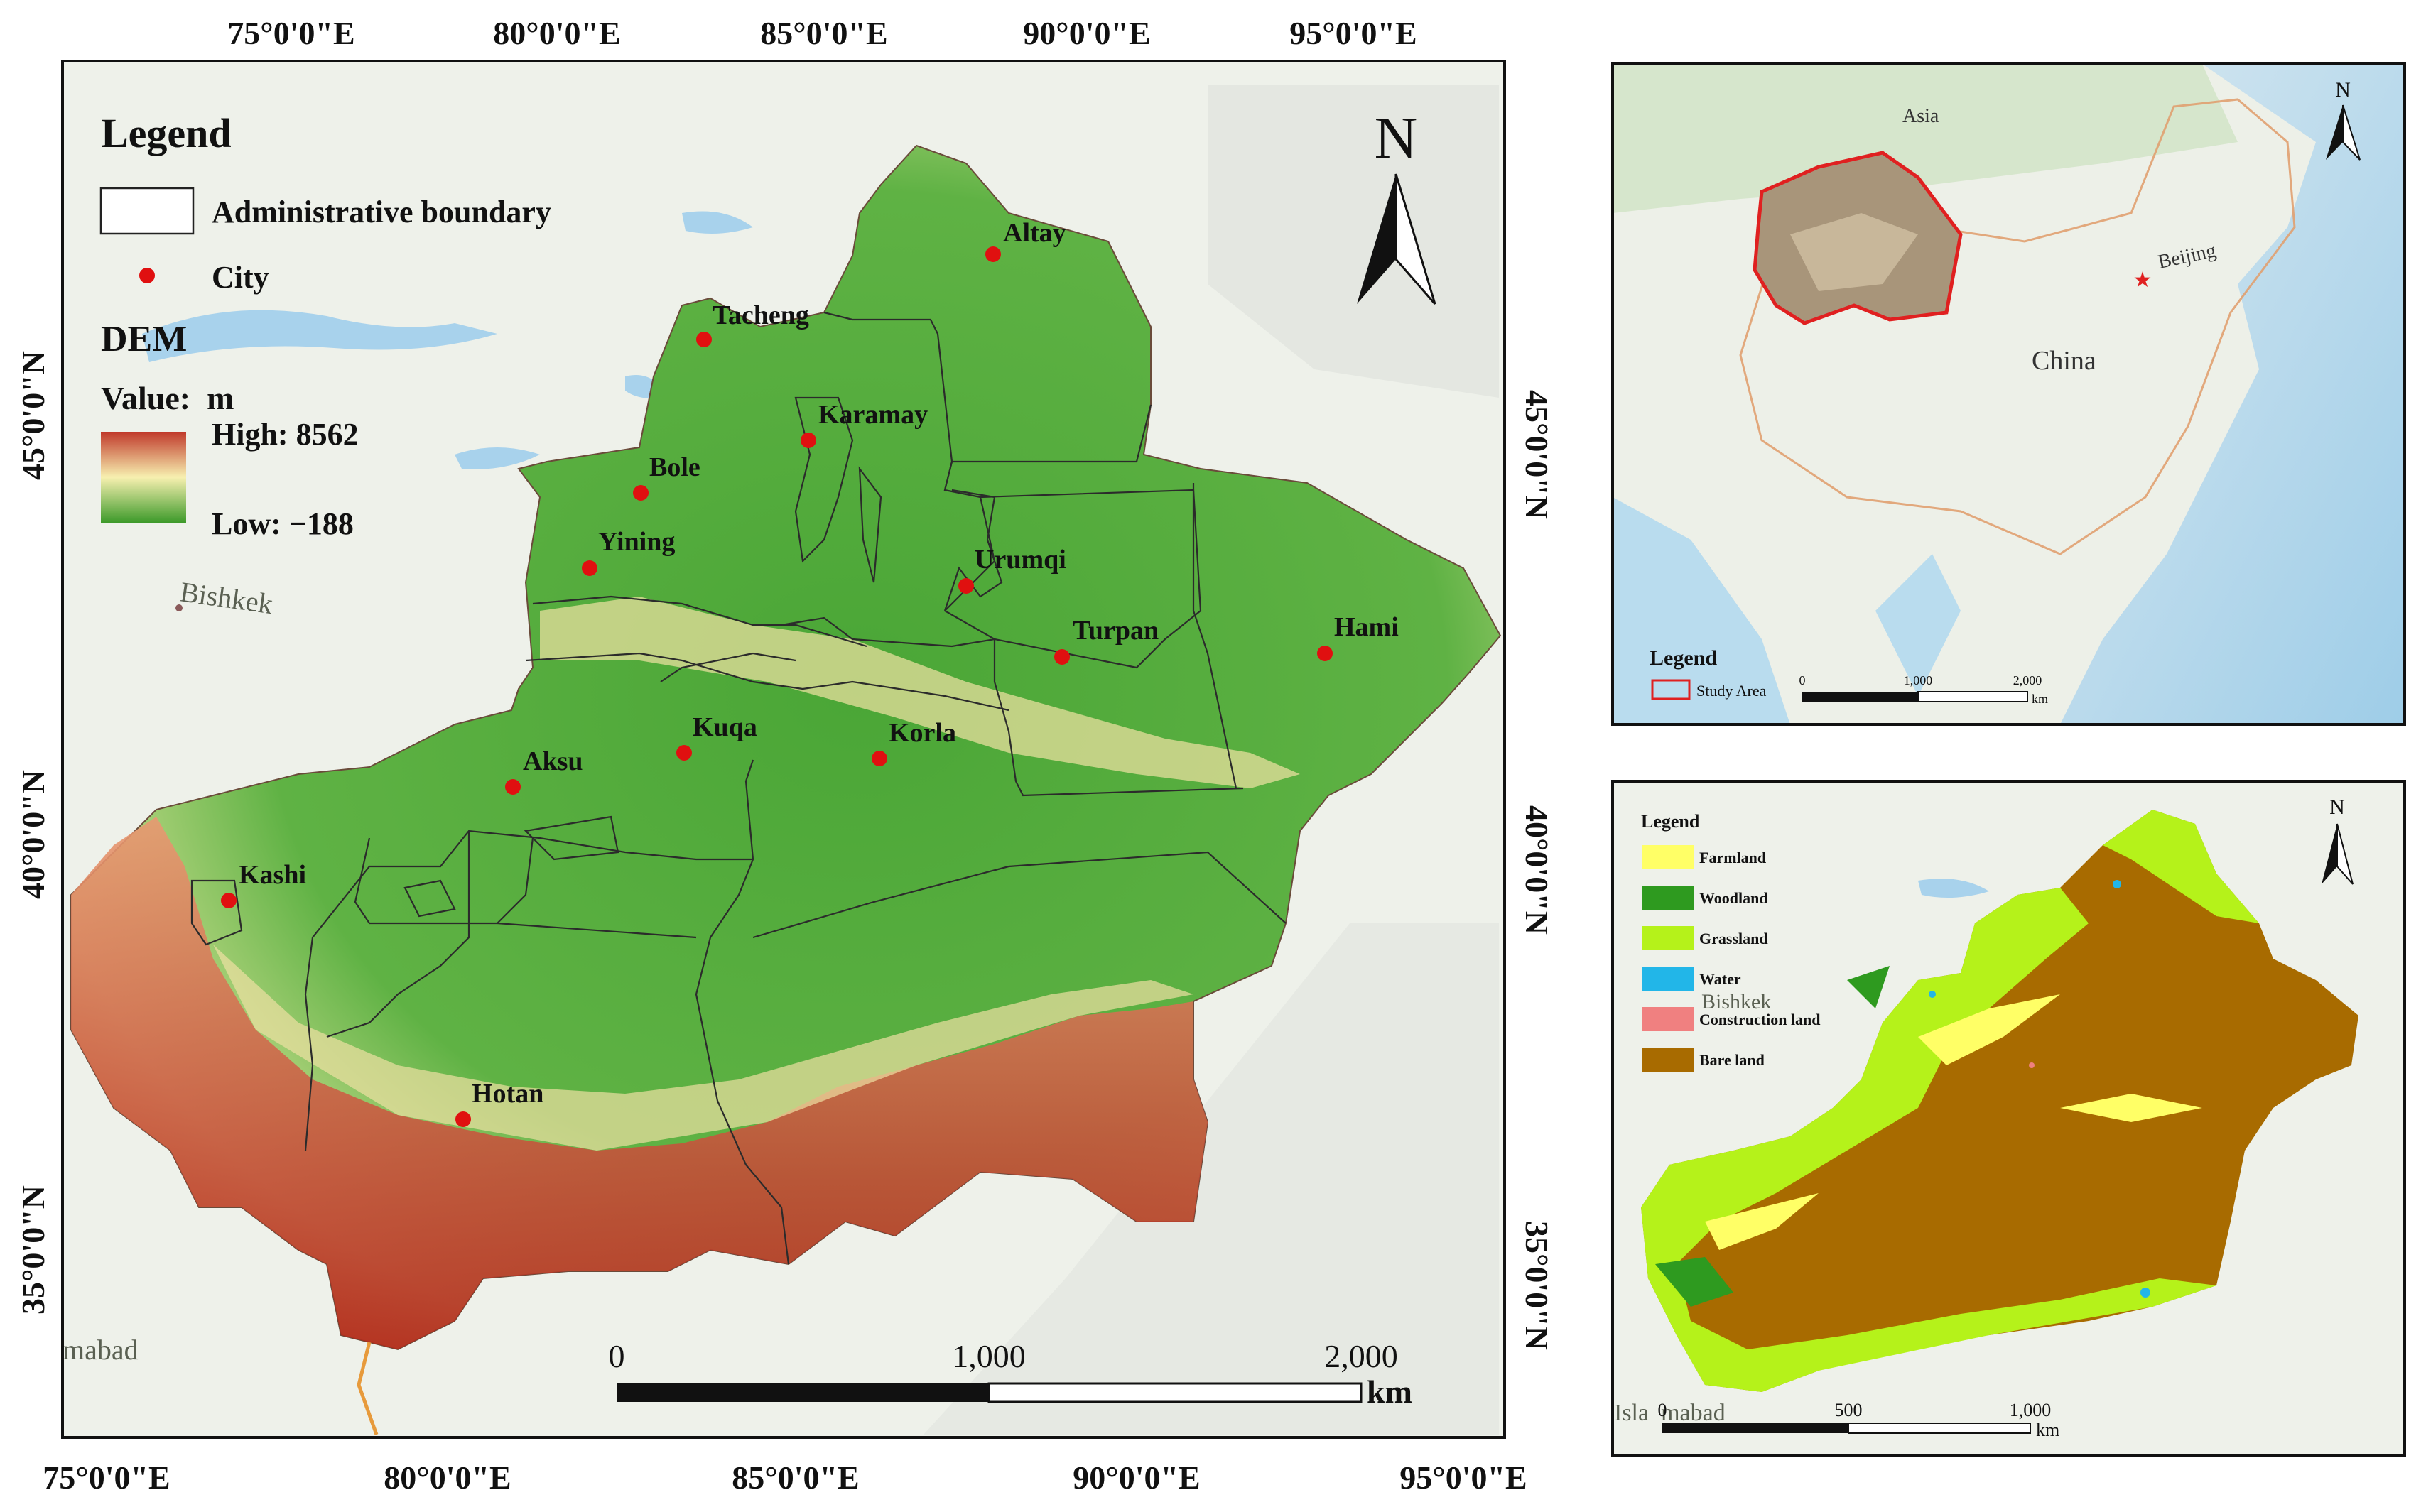  Describe the element at coordinates (513, 787) in the screenshot. I see `city-marker-aksu` at that location.